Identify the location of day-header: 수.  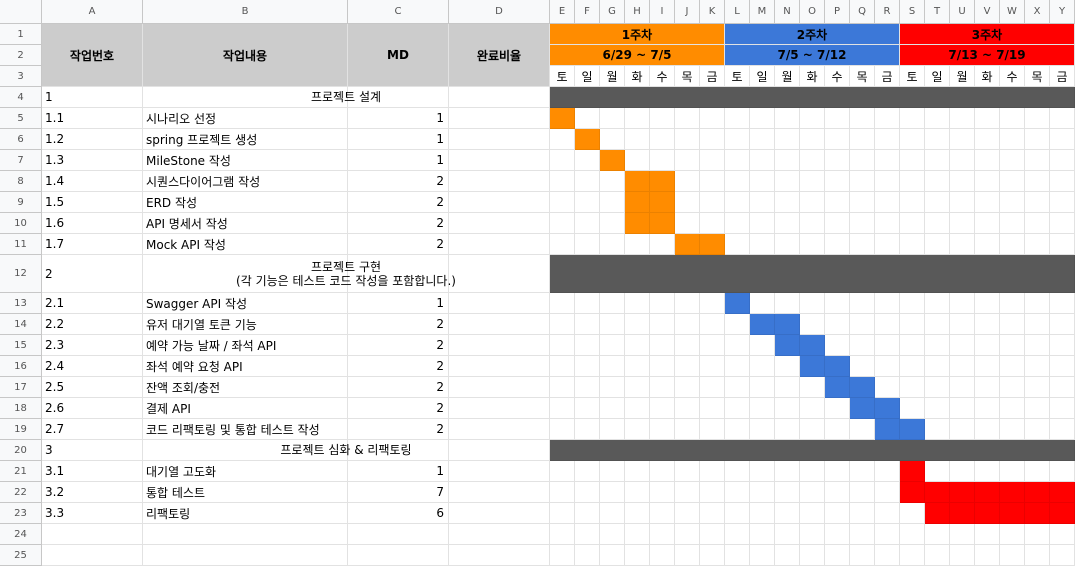
(1012, 76).